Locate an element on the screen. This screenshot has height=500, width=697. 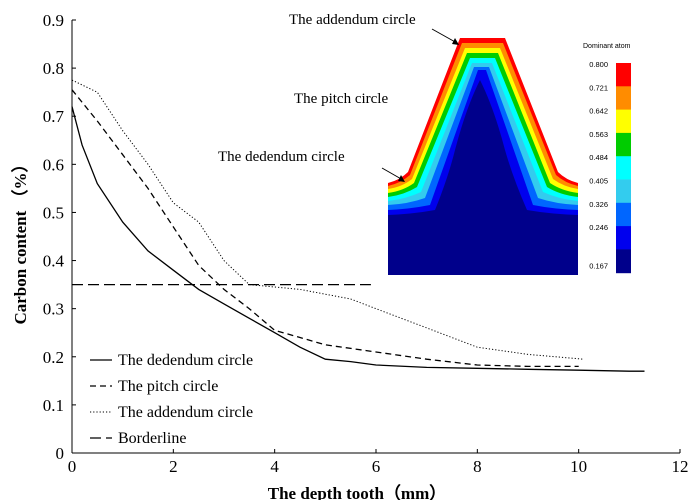
legend-label: The pitch circle is located at coordinates (168, 386).